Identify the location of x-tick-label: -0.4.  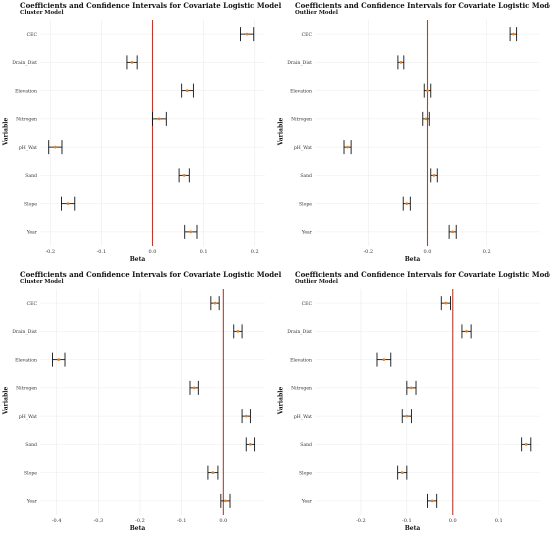
(57, 521).